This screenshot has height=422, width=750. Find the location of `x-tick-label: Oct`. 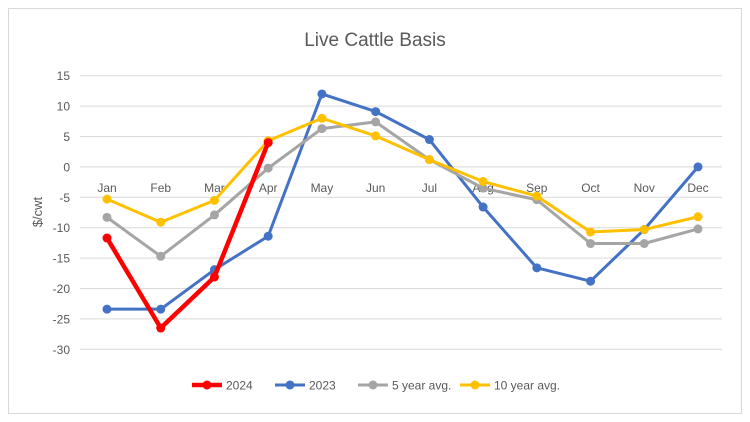

x-tick-label: Oct is located at coordinates (590, 188).